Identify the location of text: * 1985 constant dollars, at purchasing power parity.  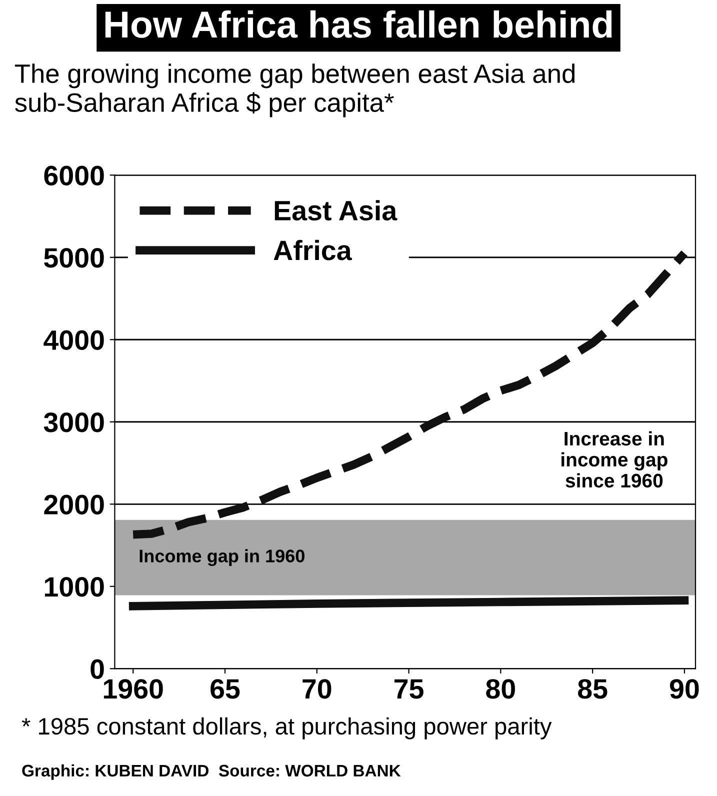
(287, 728).